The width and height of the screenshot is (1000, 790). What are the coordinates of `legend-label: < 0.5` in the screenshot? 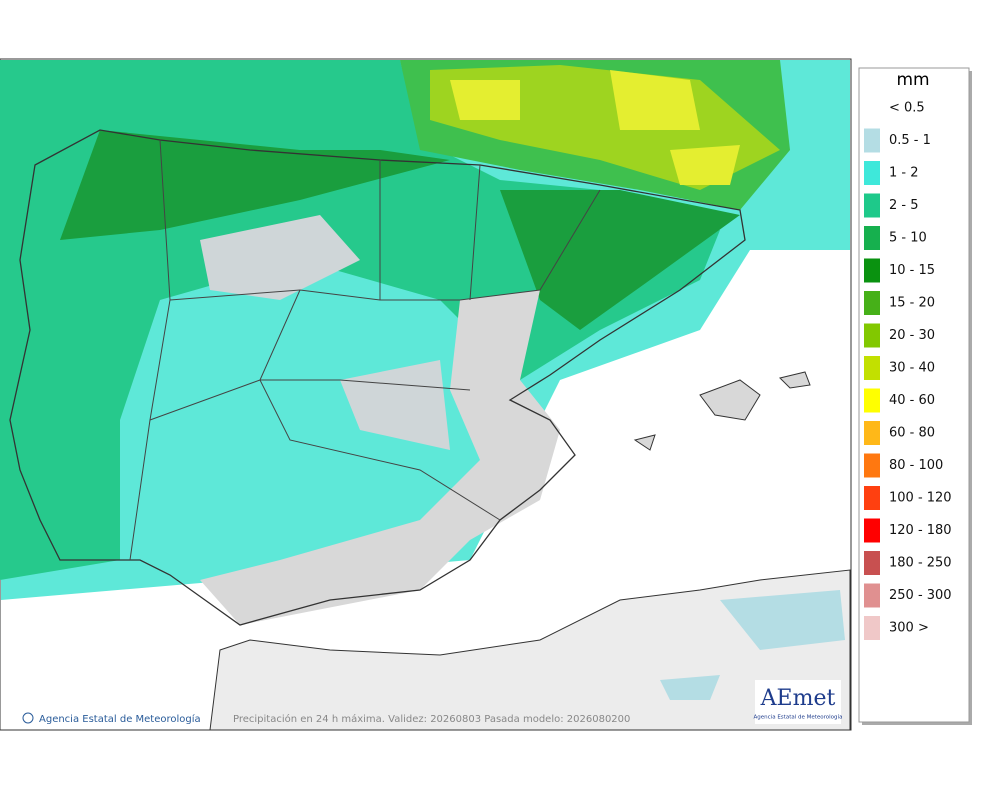 It's located at (907, 108).